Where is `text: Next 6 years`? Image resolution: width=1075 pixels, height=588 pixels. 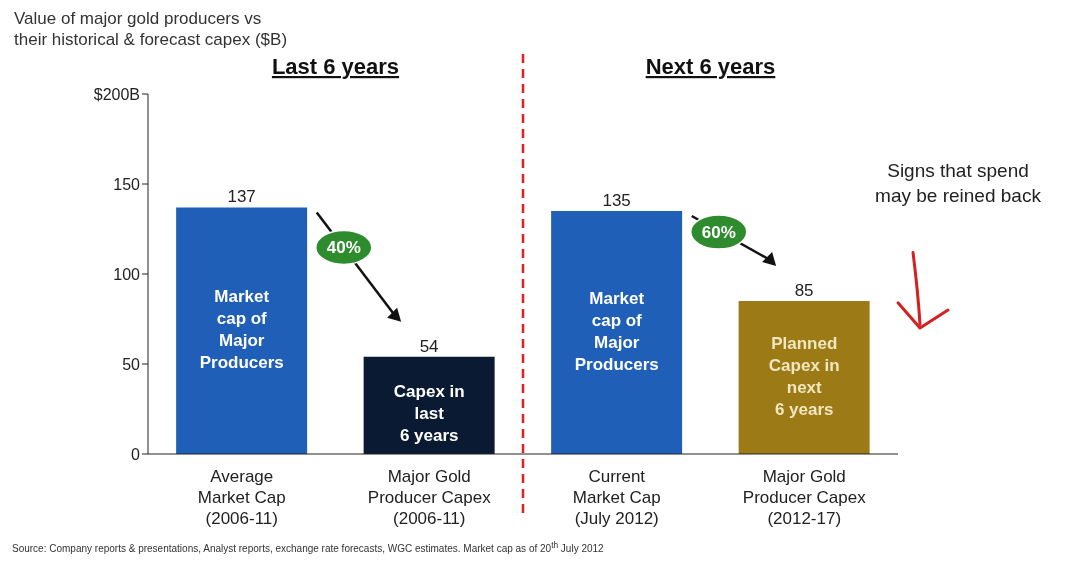 text: Next 6 years is located at coordinates (710, 66).